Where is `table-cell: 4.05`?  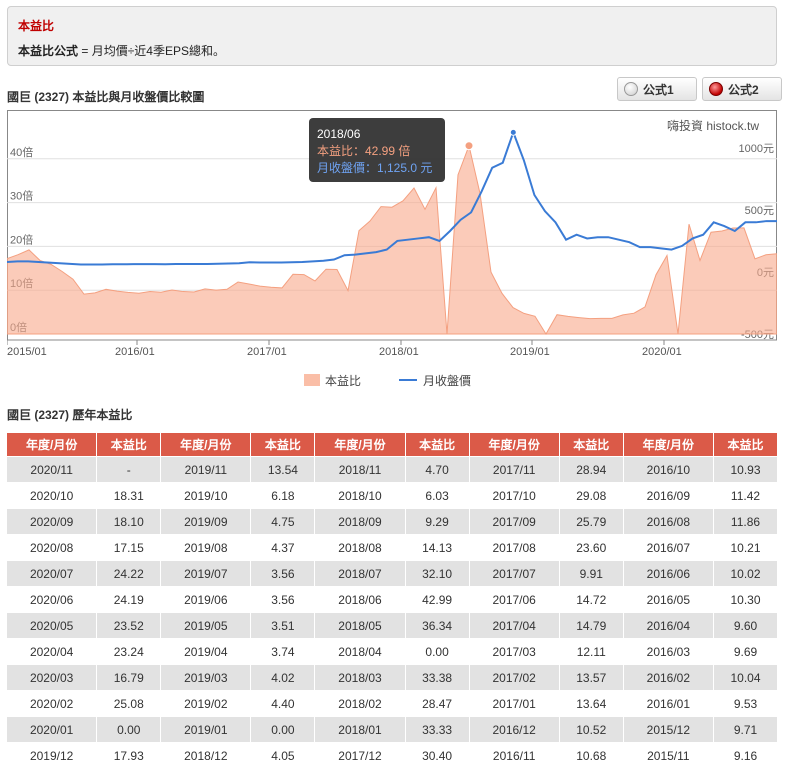 table-cell: 4.05 is located at coordinates (283, 755).